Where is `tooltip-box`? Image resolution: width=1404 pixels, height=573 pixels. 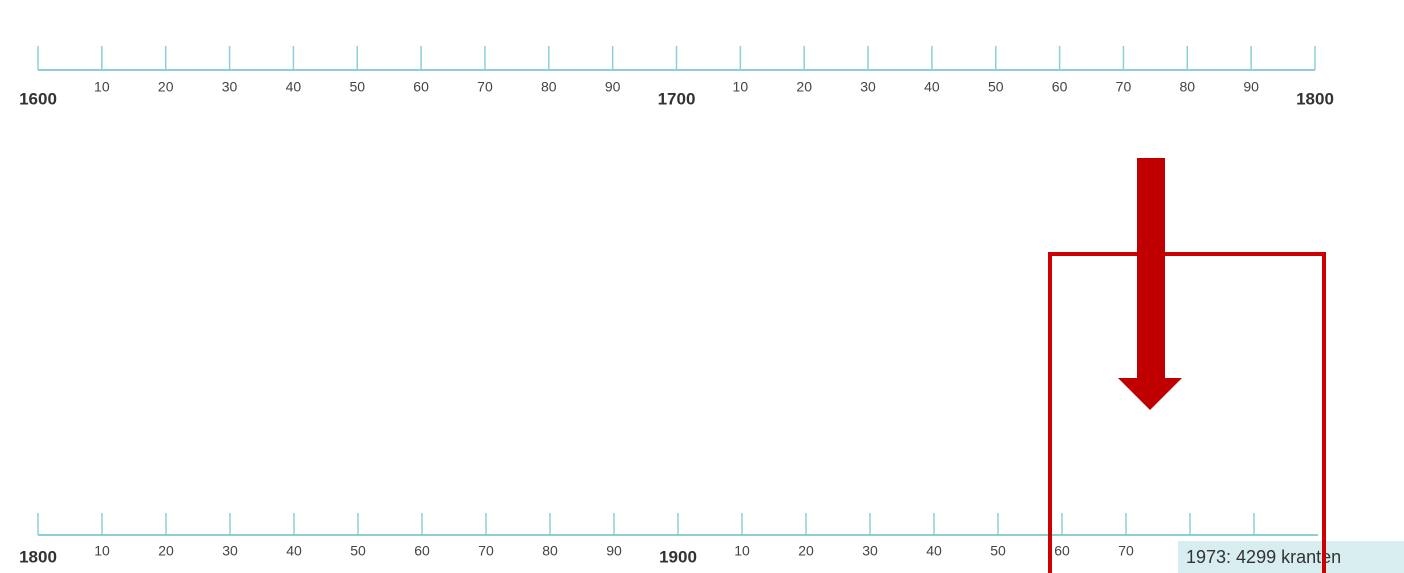
tooltip-box is located at coordinates (1291, 557).